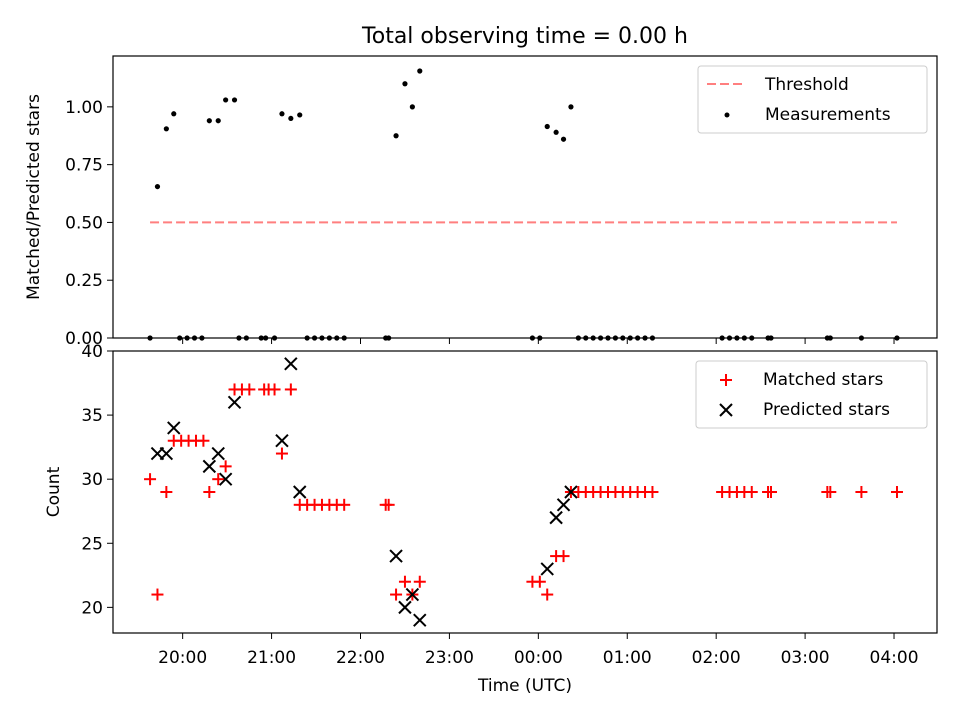 This screenshot has width=960, height=720. Describe the element at coordinates (716, 658) in the screenshot. I see `count-x-tick-label: 02:00` at that location.